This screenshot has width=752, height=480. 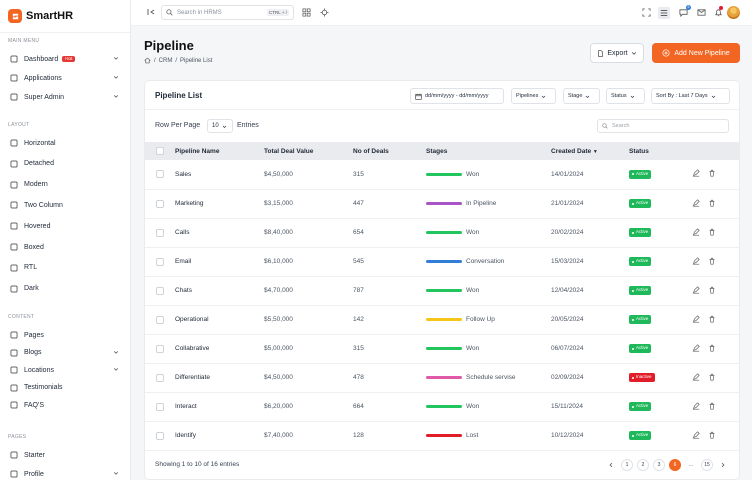 What do you see at coordinates (617, 53) in the screenshot?
I see `export-button: Export` at bounding box center [617, 53].